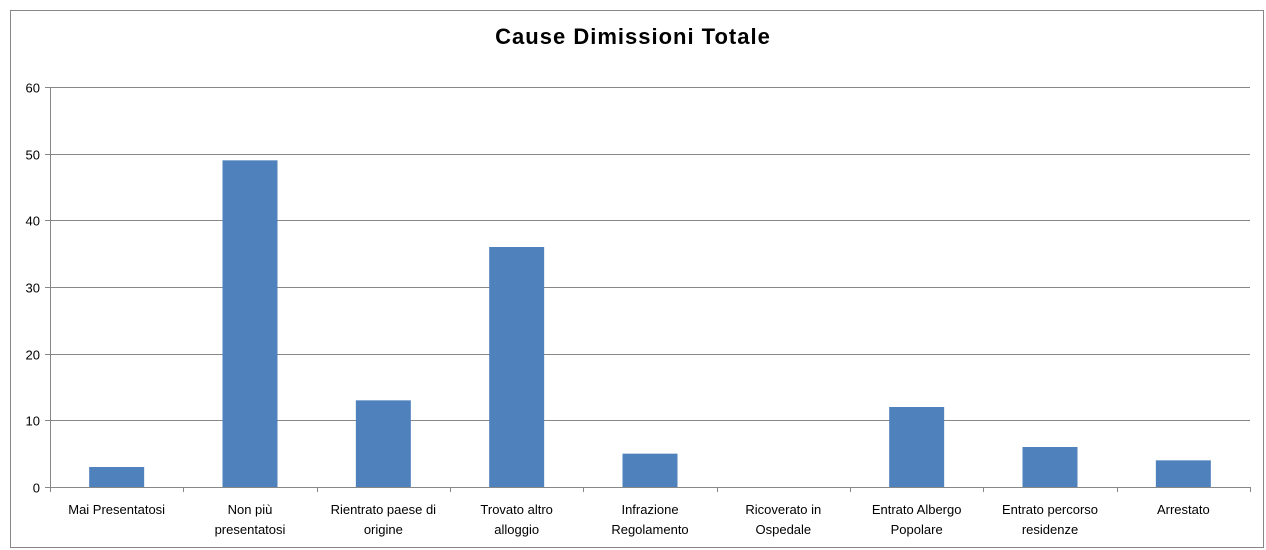  Describe the element at coordinates (33, 88) in the screenshot. I see `y-tick-label: 60` at that location.